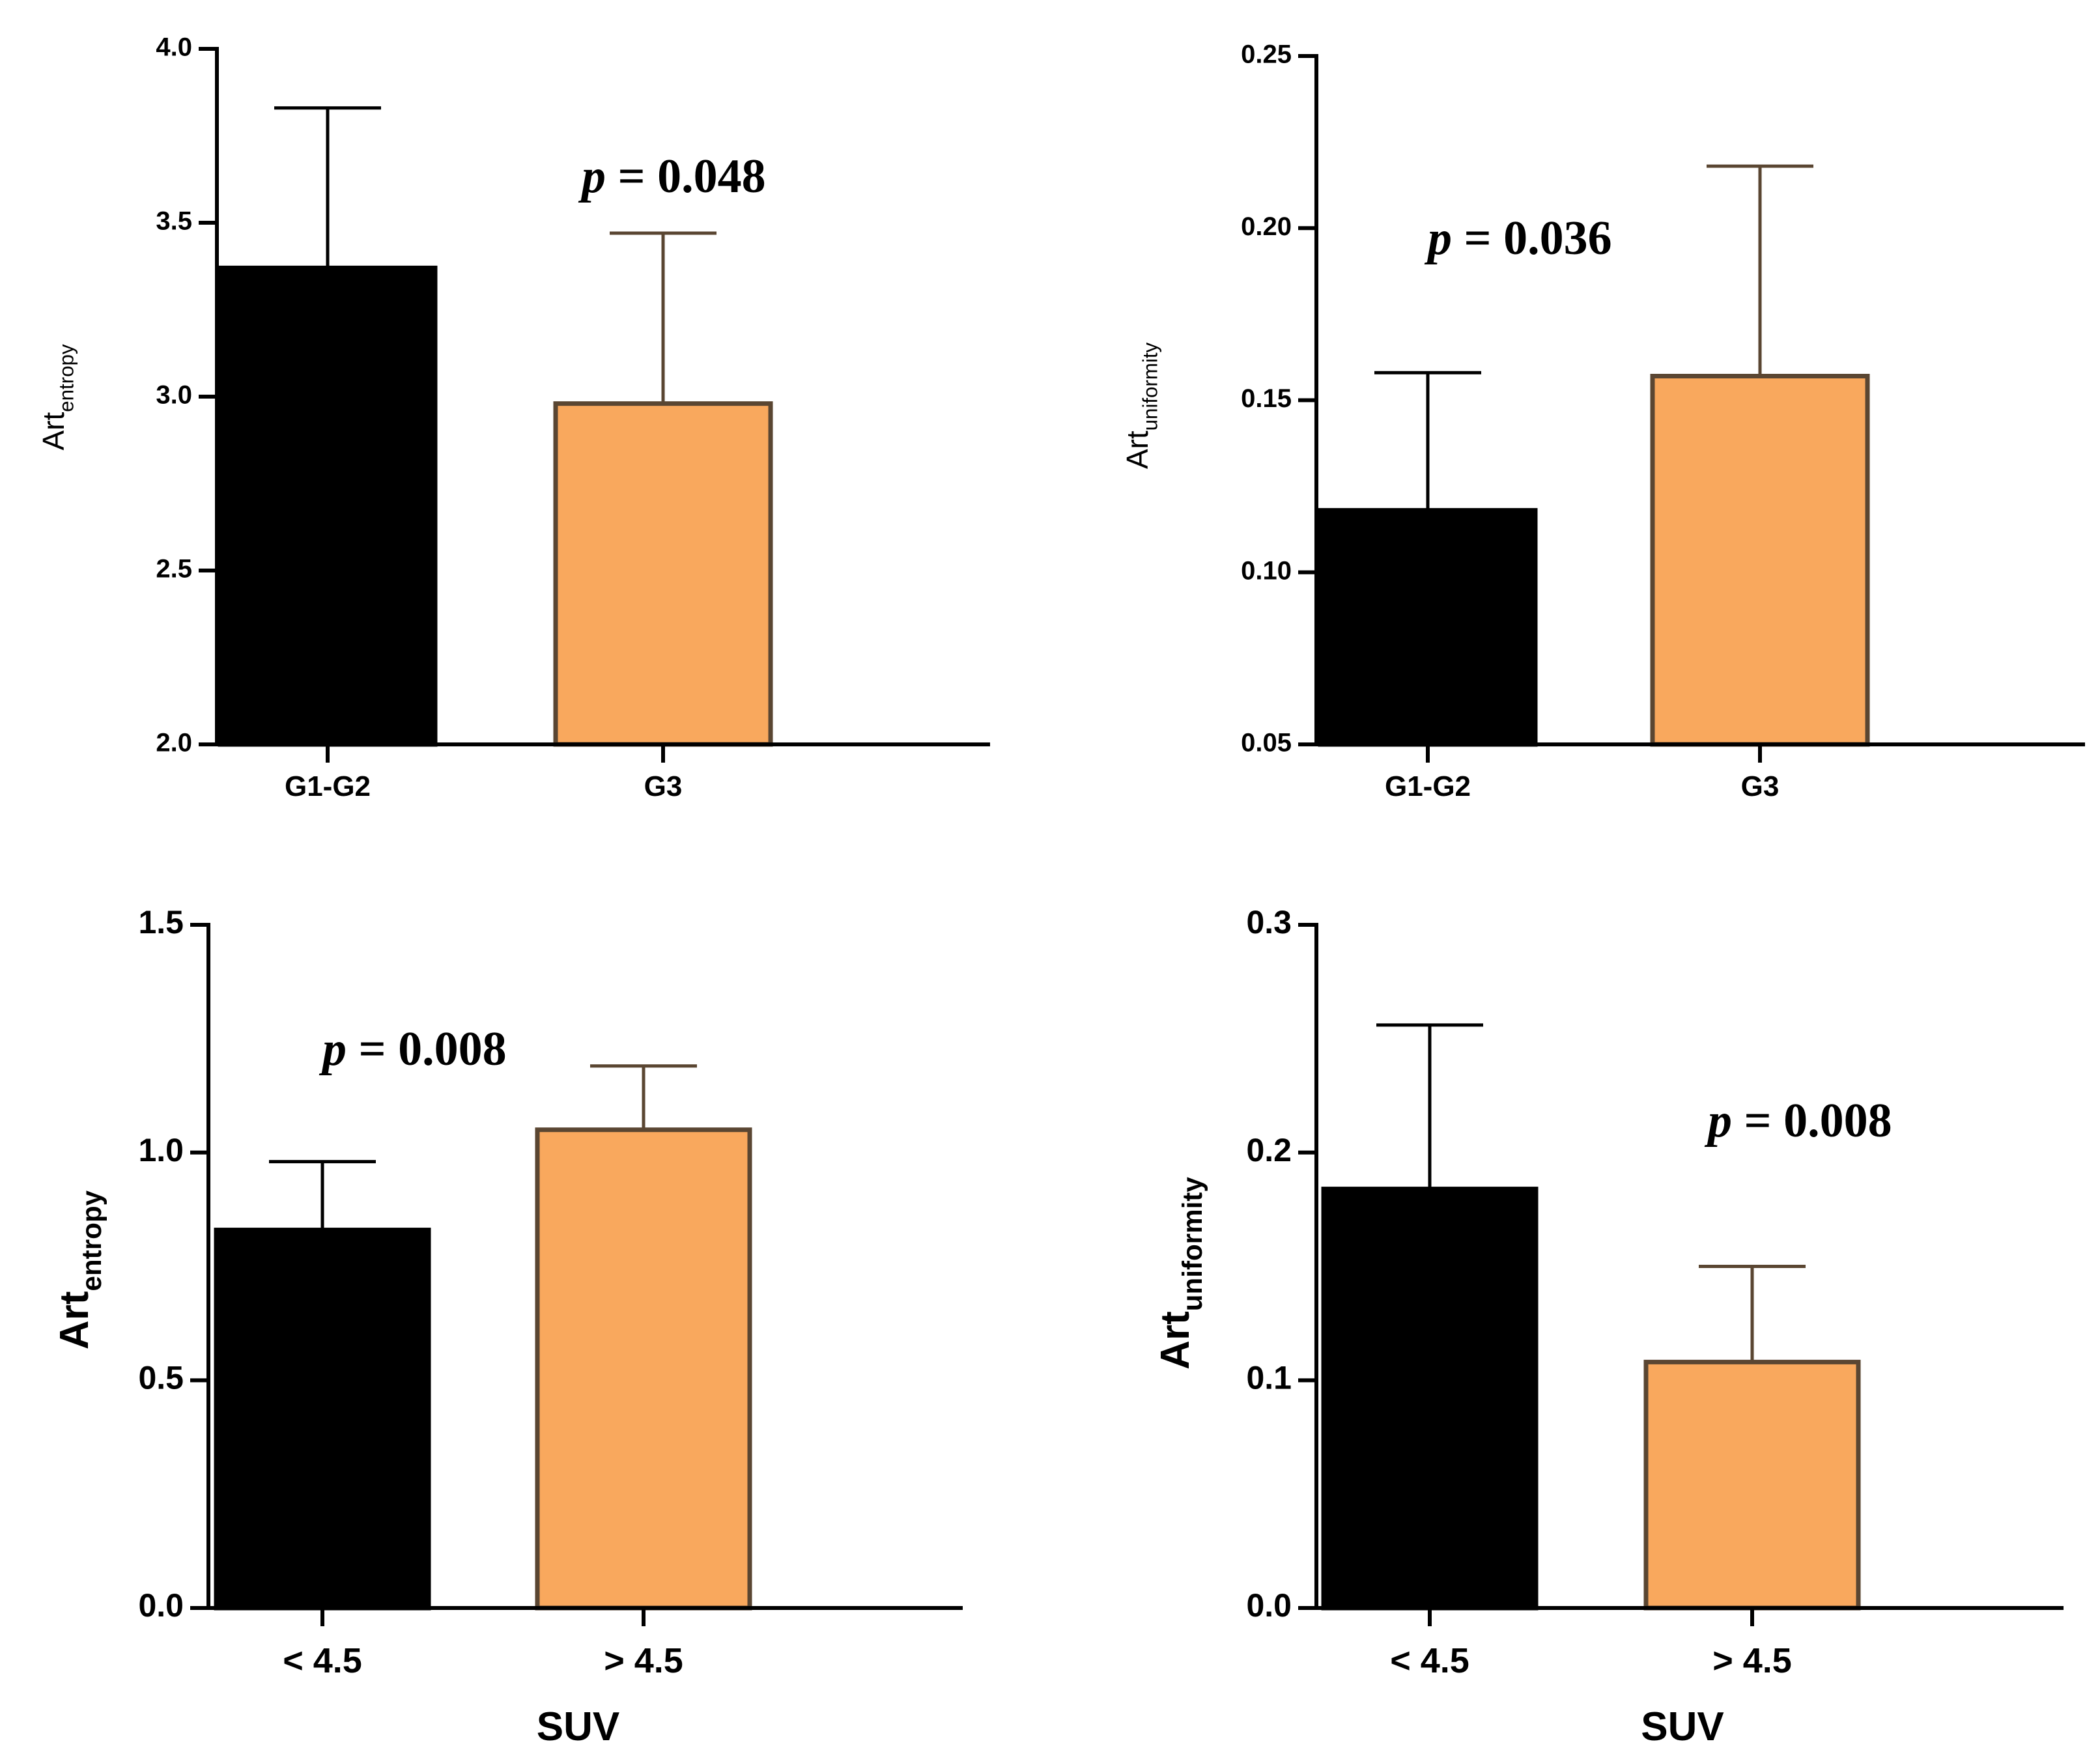 The width and height of the screenshot is (2100, 1763). What do you see at coordinates (174, 221) in the screenshot?
I see `y-tick-label: 3.5` at bounding box center [174, 221].